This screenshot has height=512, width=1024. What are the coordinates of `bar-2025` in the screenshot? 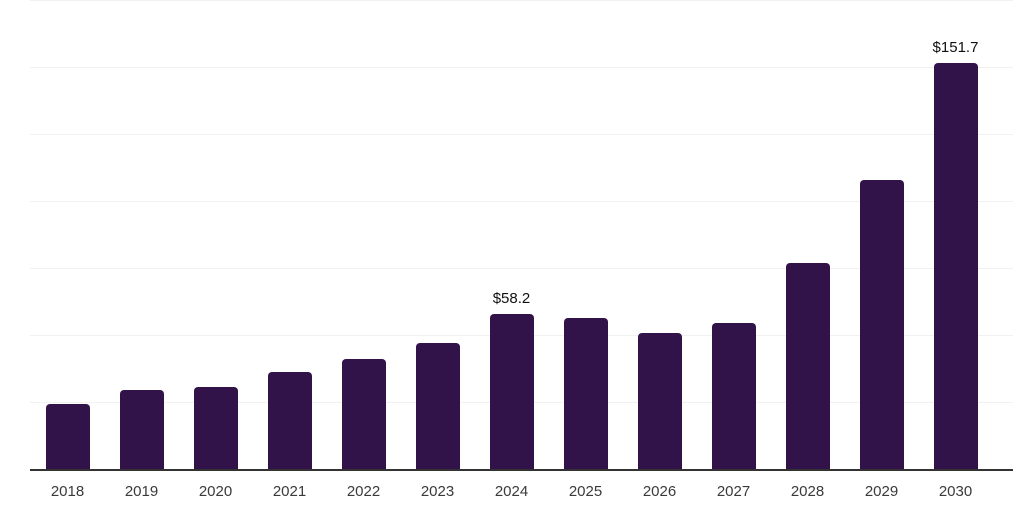 It's located at (585, 394).